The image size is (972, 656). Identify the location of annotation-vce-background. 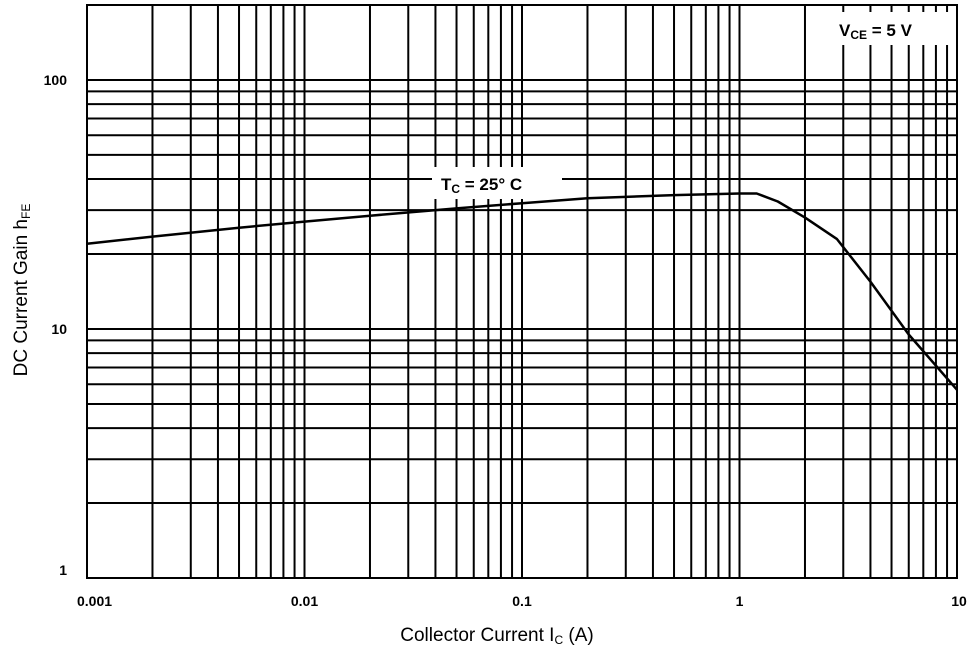
(895, 28).